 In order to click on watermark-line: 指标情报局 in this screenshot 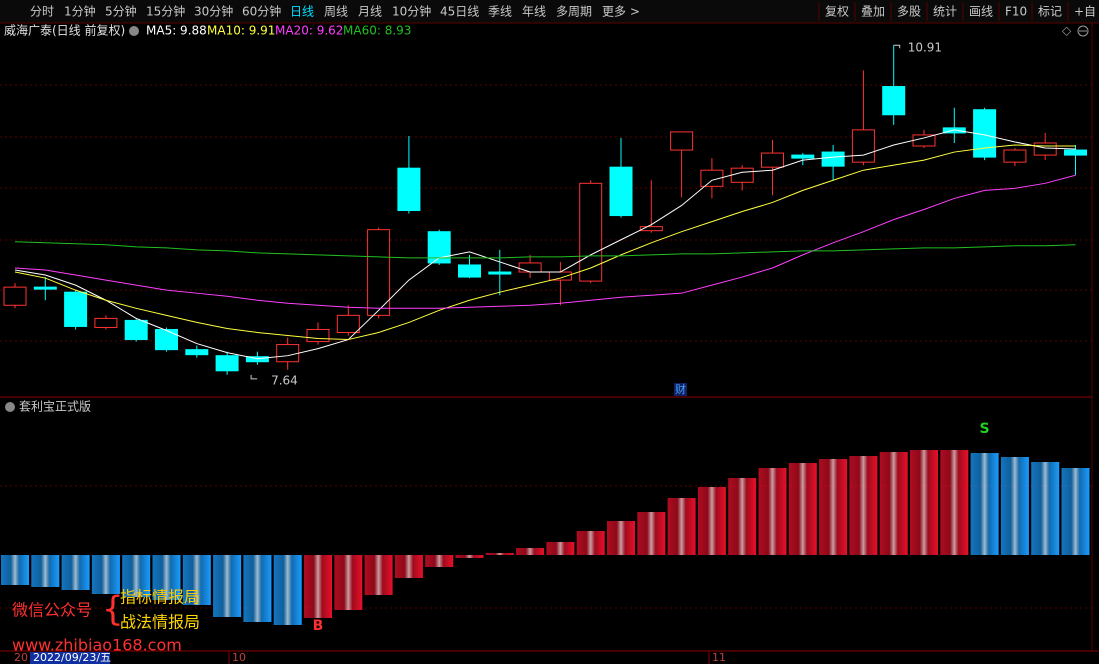, I will do `click(160, 597)`.